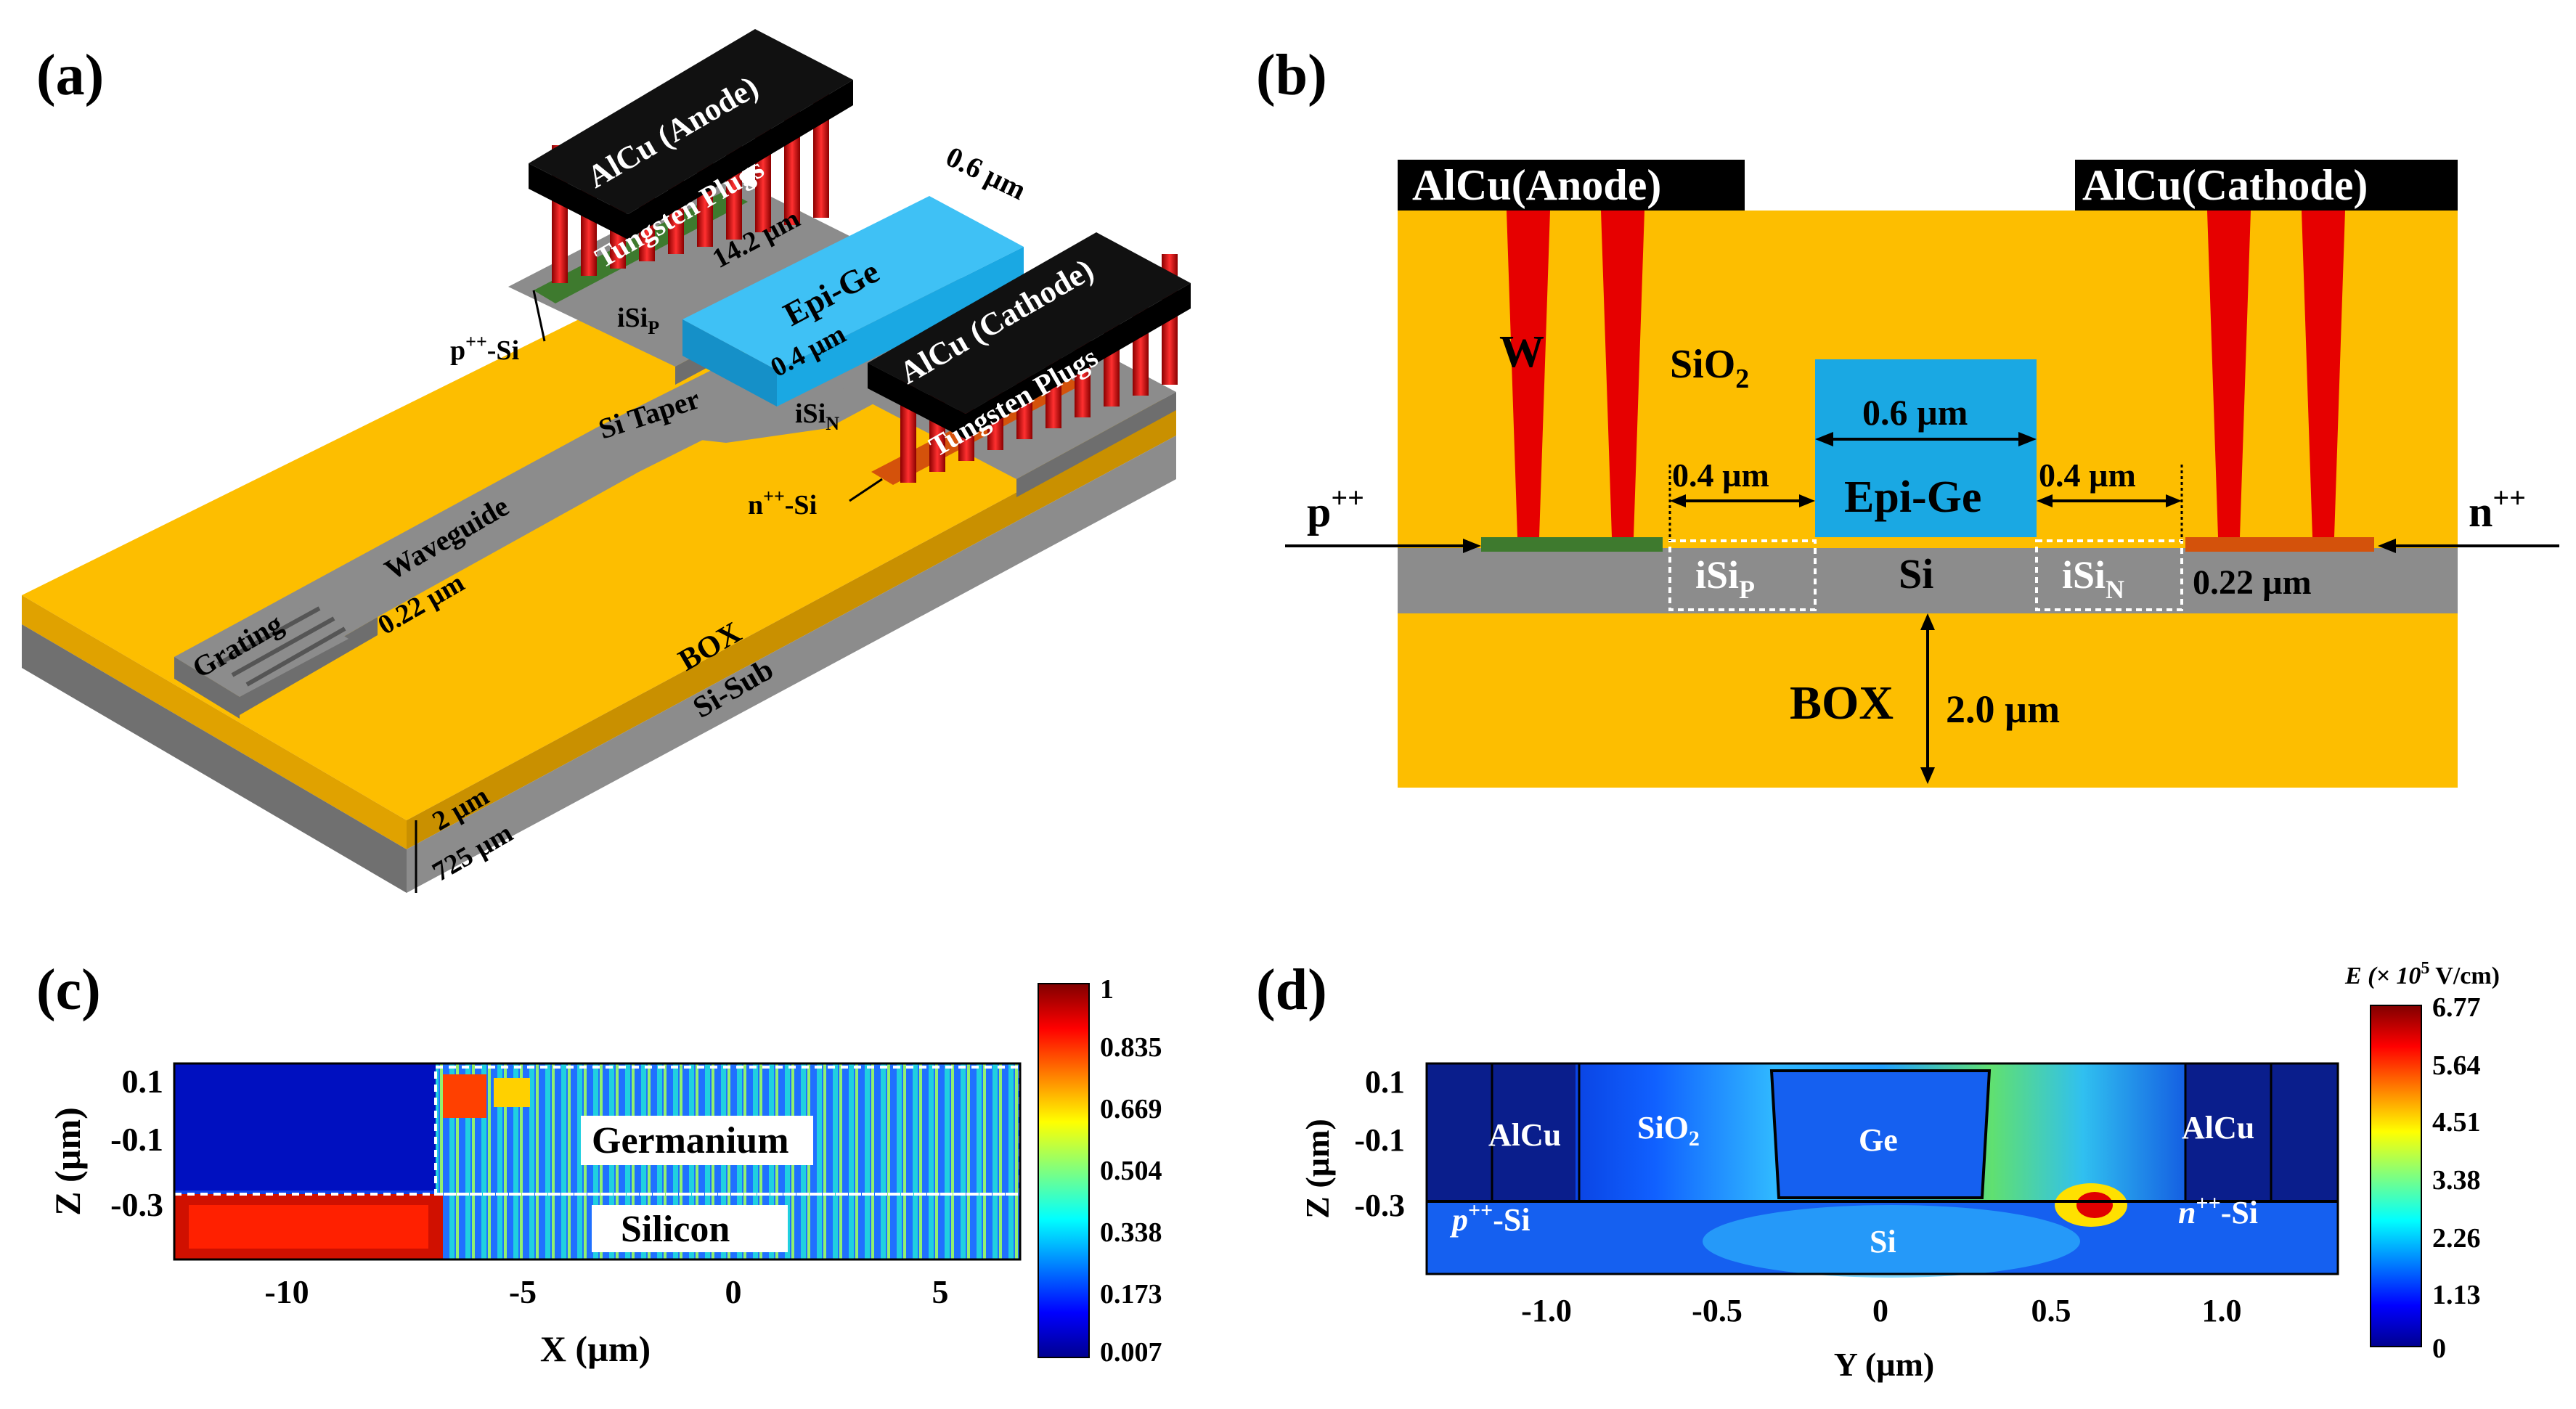 The height and width of the screenshot is (1409, 2576). I want to click on si-thickness-label: 0.22 µm, so click(2252, 583).